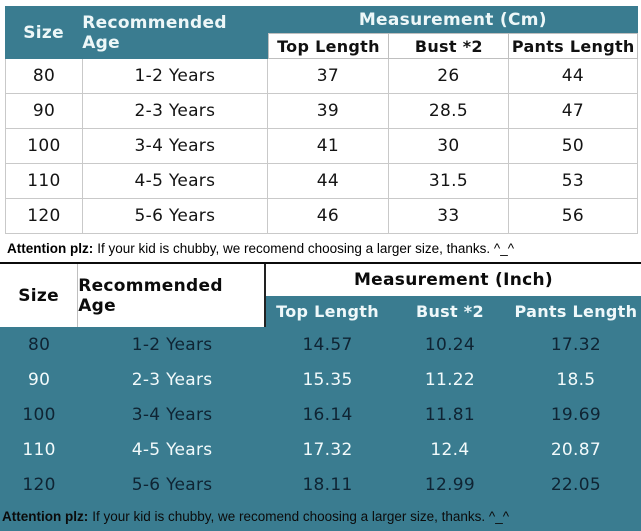 The image size is (641, 531). I want to click on inch-pants-cell: 20.87, so click(575, 449).